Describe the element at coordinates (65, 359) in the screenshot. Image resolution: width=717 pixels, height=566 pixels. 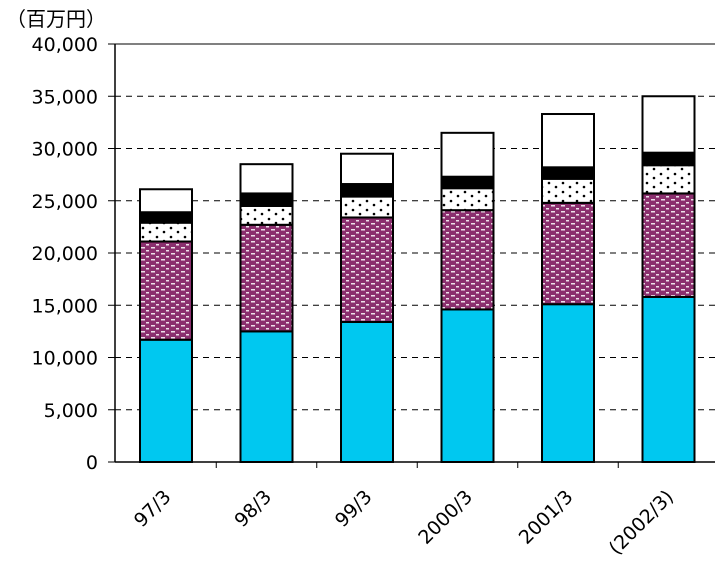
I see `y-tick-label: 10,000` at that location.